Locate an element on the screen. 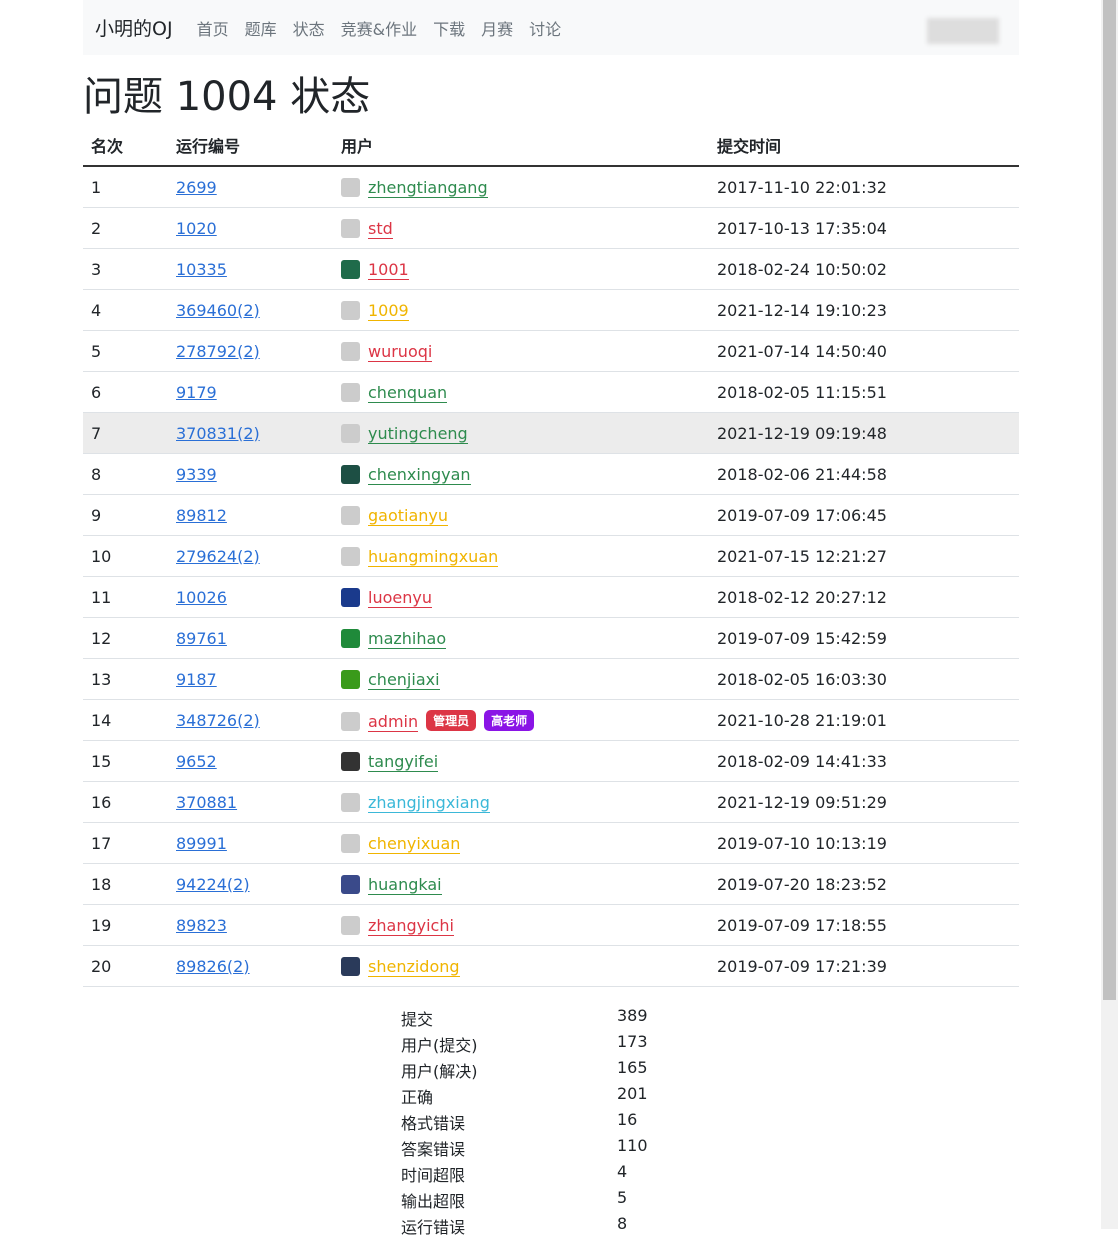  user-link: 1009 is located at coordinates (388, 310).